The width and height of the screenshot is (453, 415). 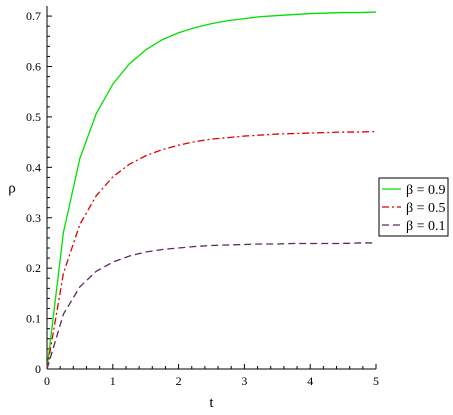 I want to click on y-tick-label: 0.2, so click(x=33, y=268).